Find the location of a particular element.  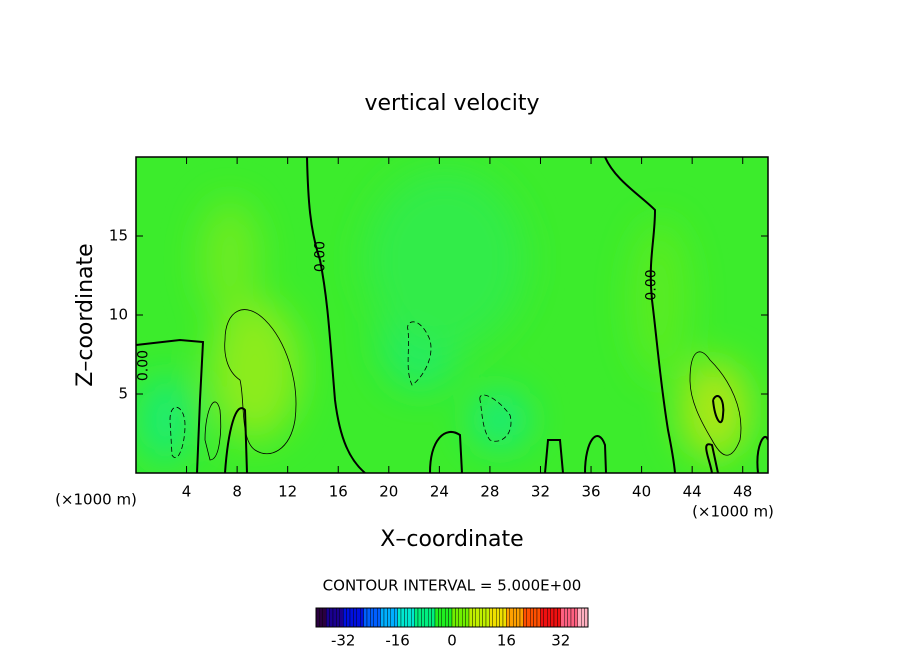

y-tick-label: 15 is located at coordinates (118, 236).